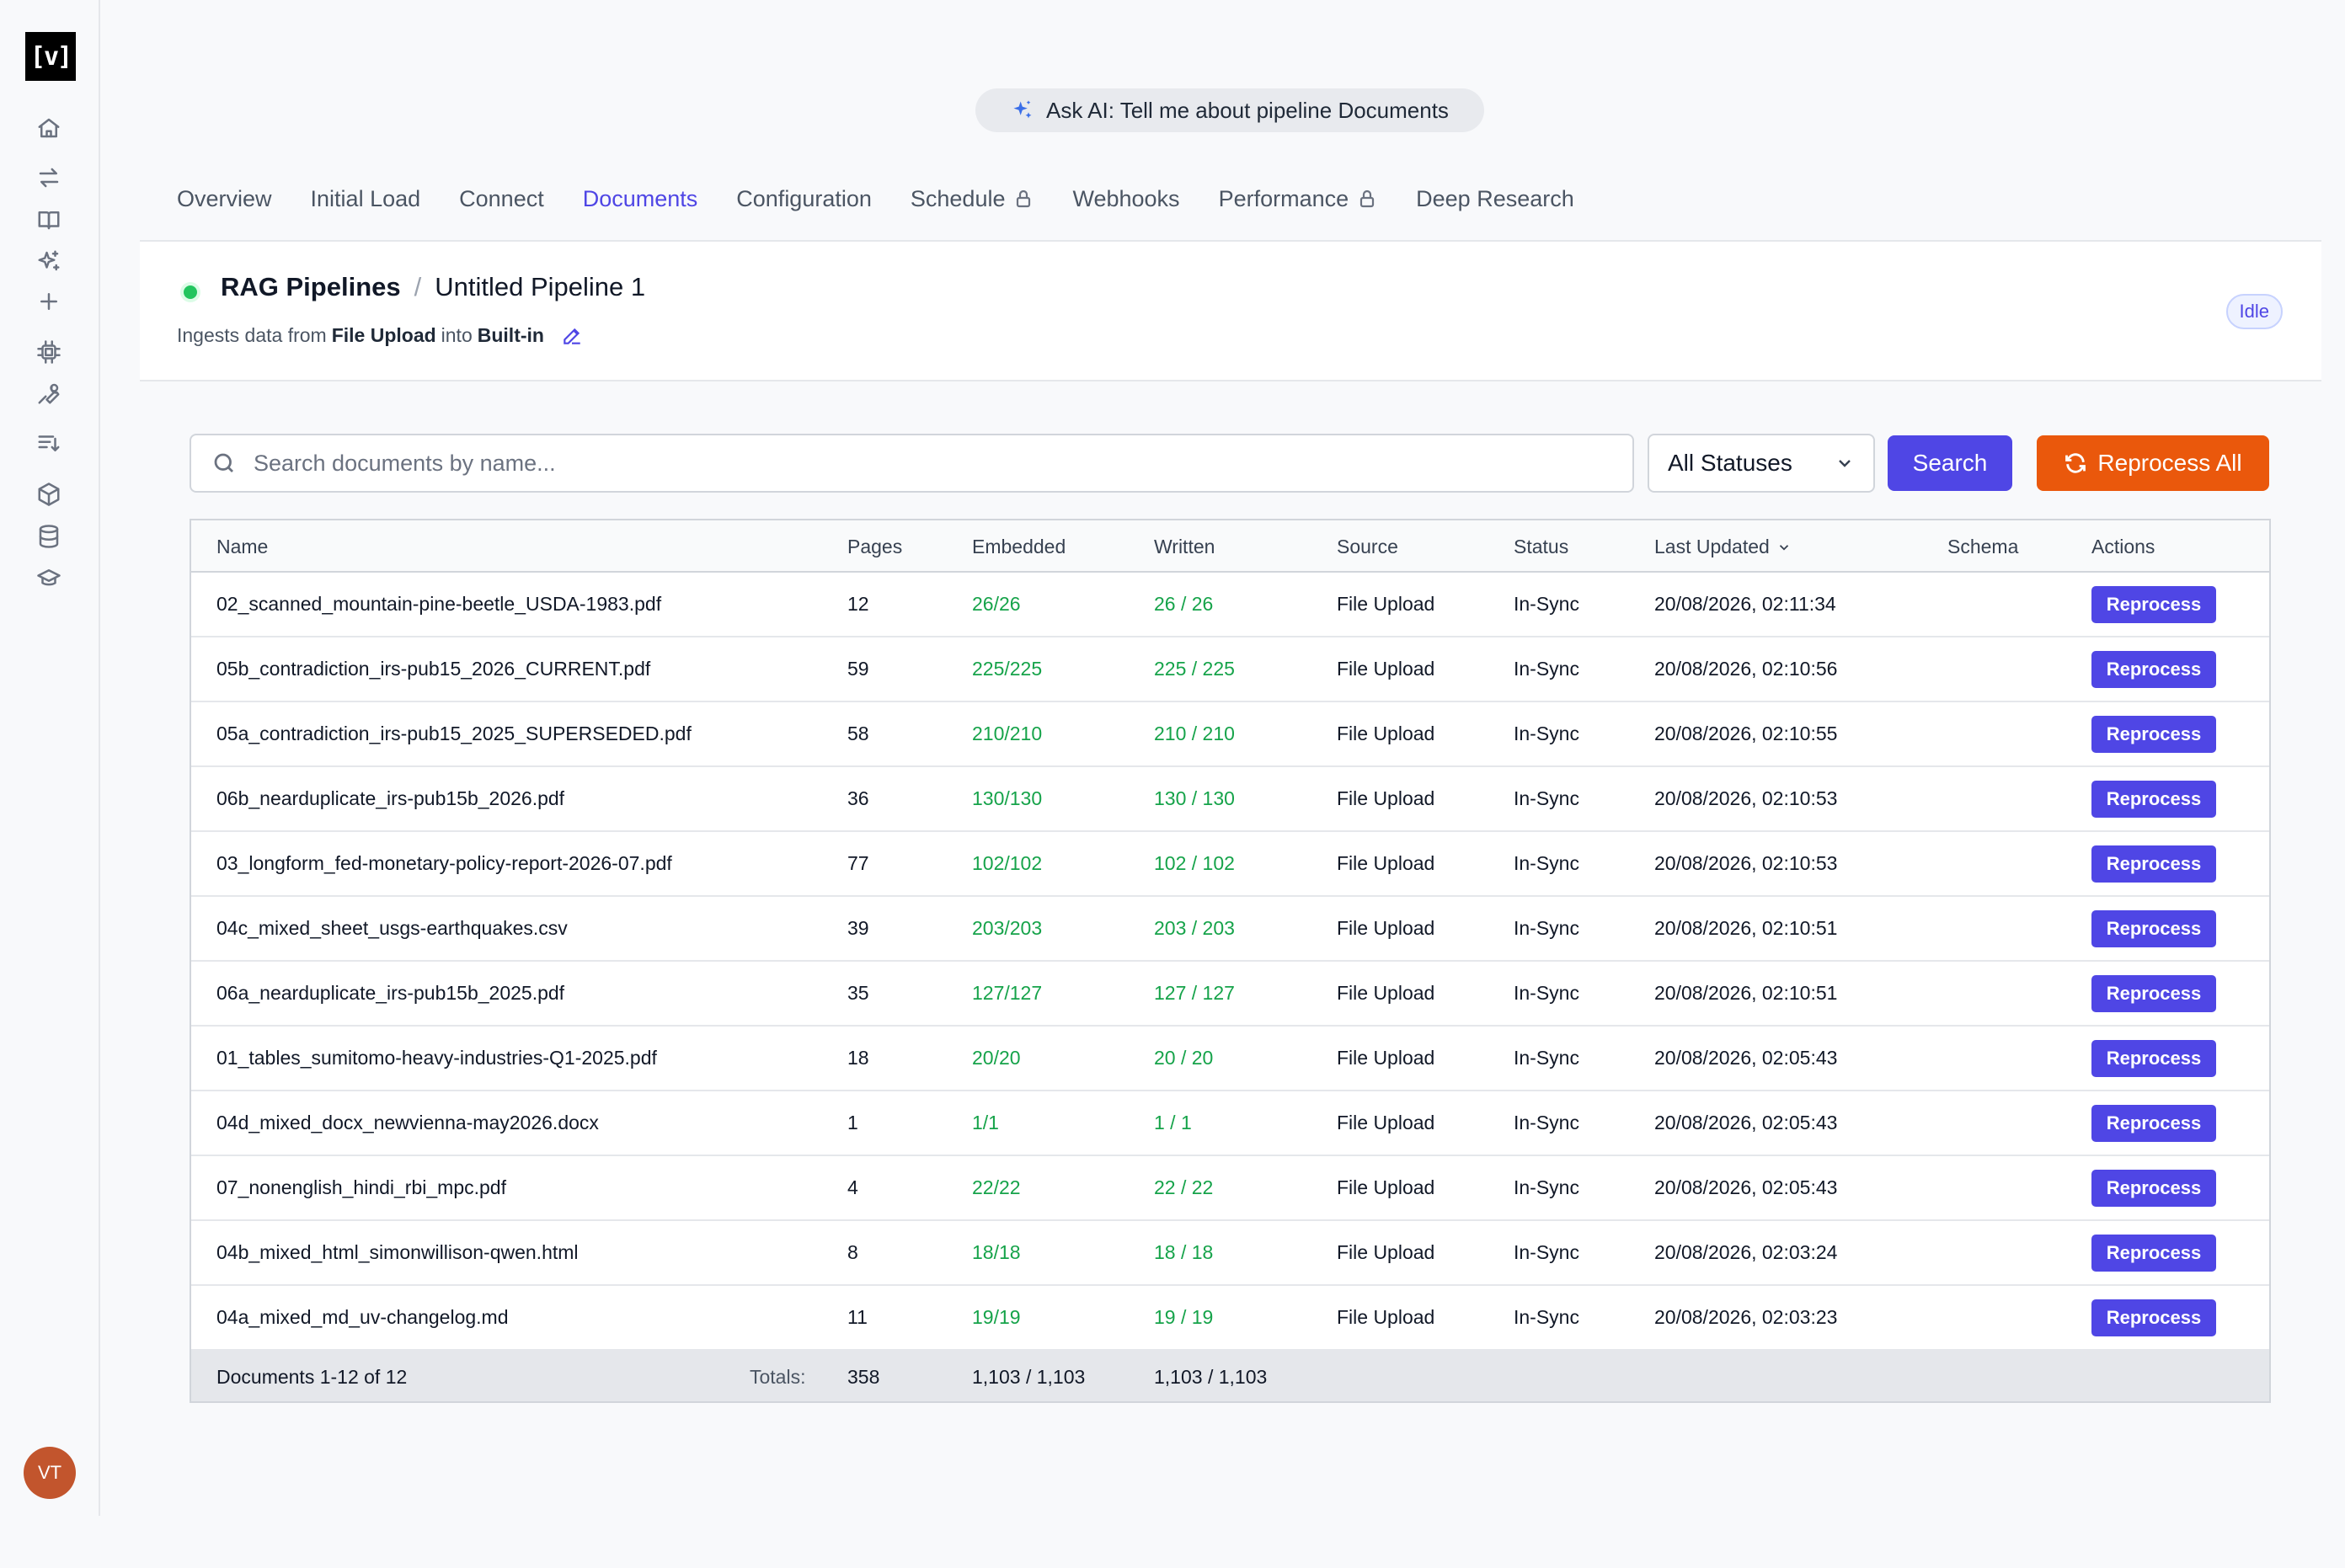 The width and height of the screenshot is (2345, 1568). What do you see at coordinates (51, 56) in the screenshot?
I see `app-logo: [v]` at bounding box center [51, 56].